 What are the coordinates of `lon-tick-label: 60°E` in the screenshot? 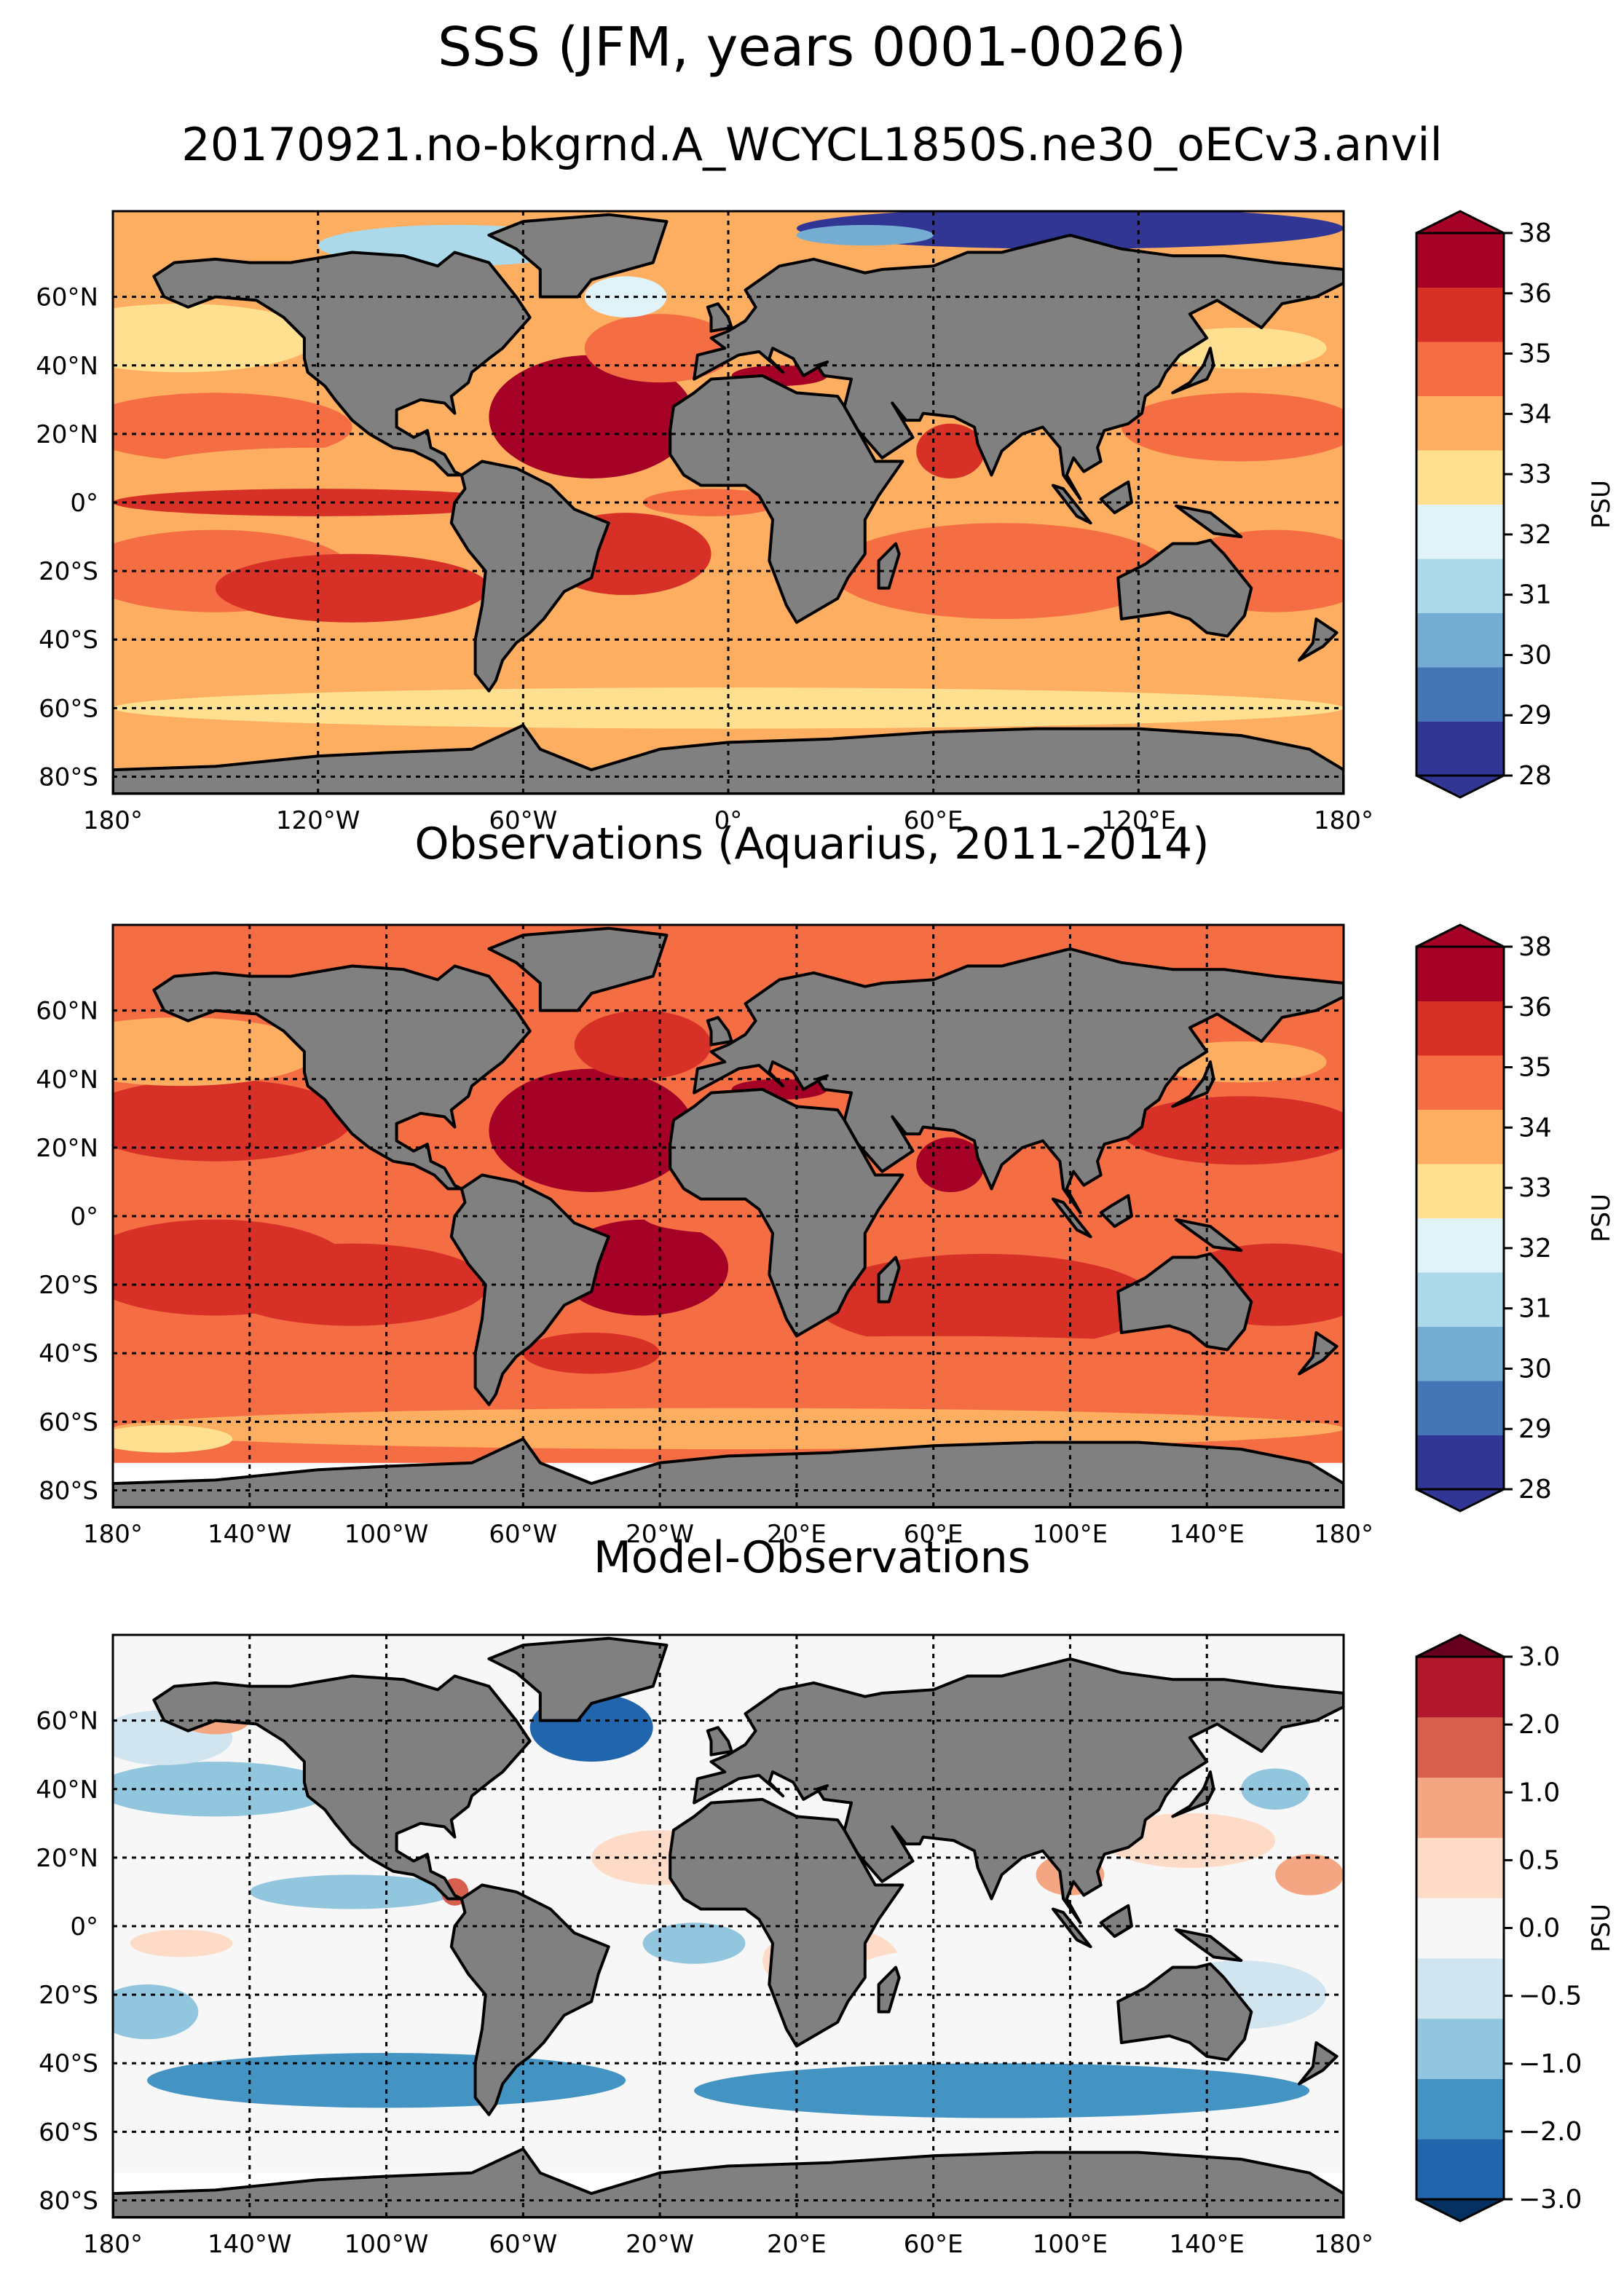 It's located at (933, 820).